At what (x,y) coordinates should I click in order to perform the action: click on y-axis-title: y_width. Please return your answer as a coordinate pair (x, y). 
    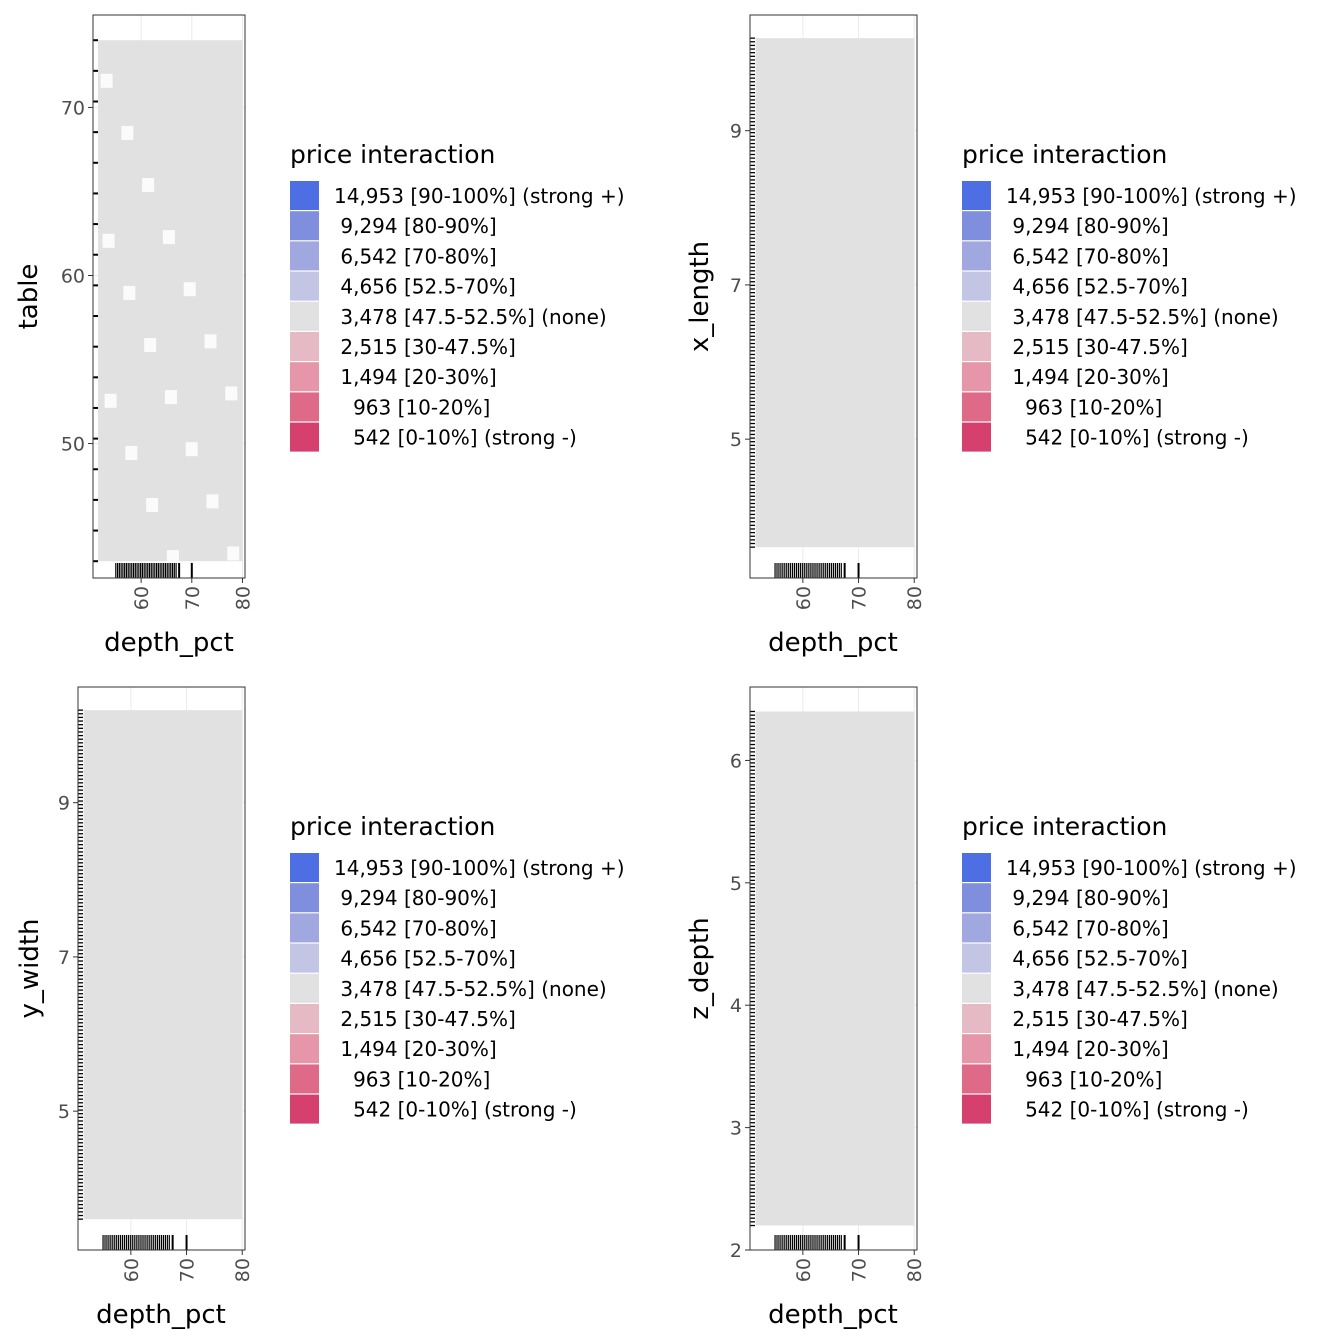
    Looking at the image, I should click on (30, 968).